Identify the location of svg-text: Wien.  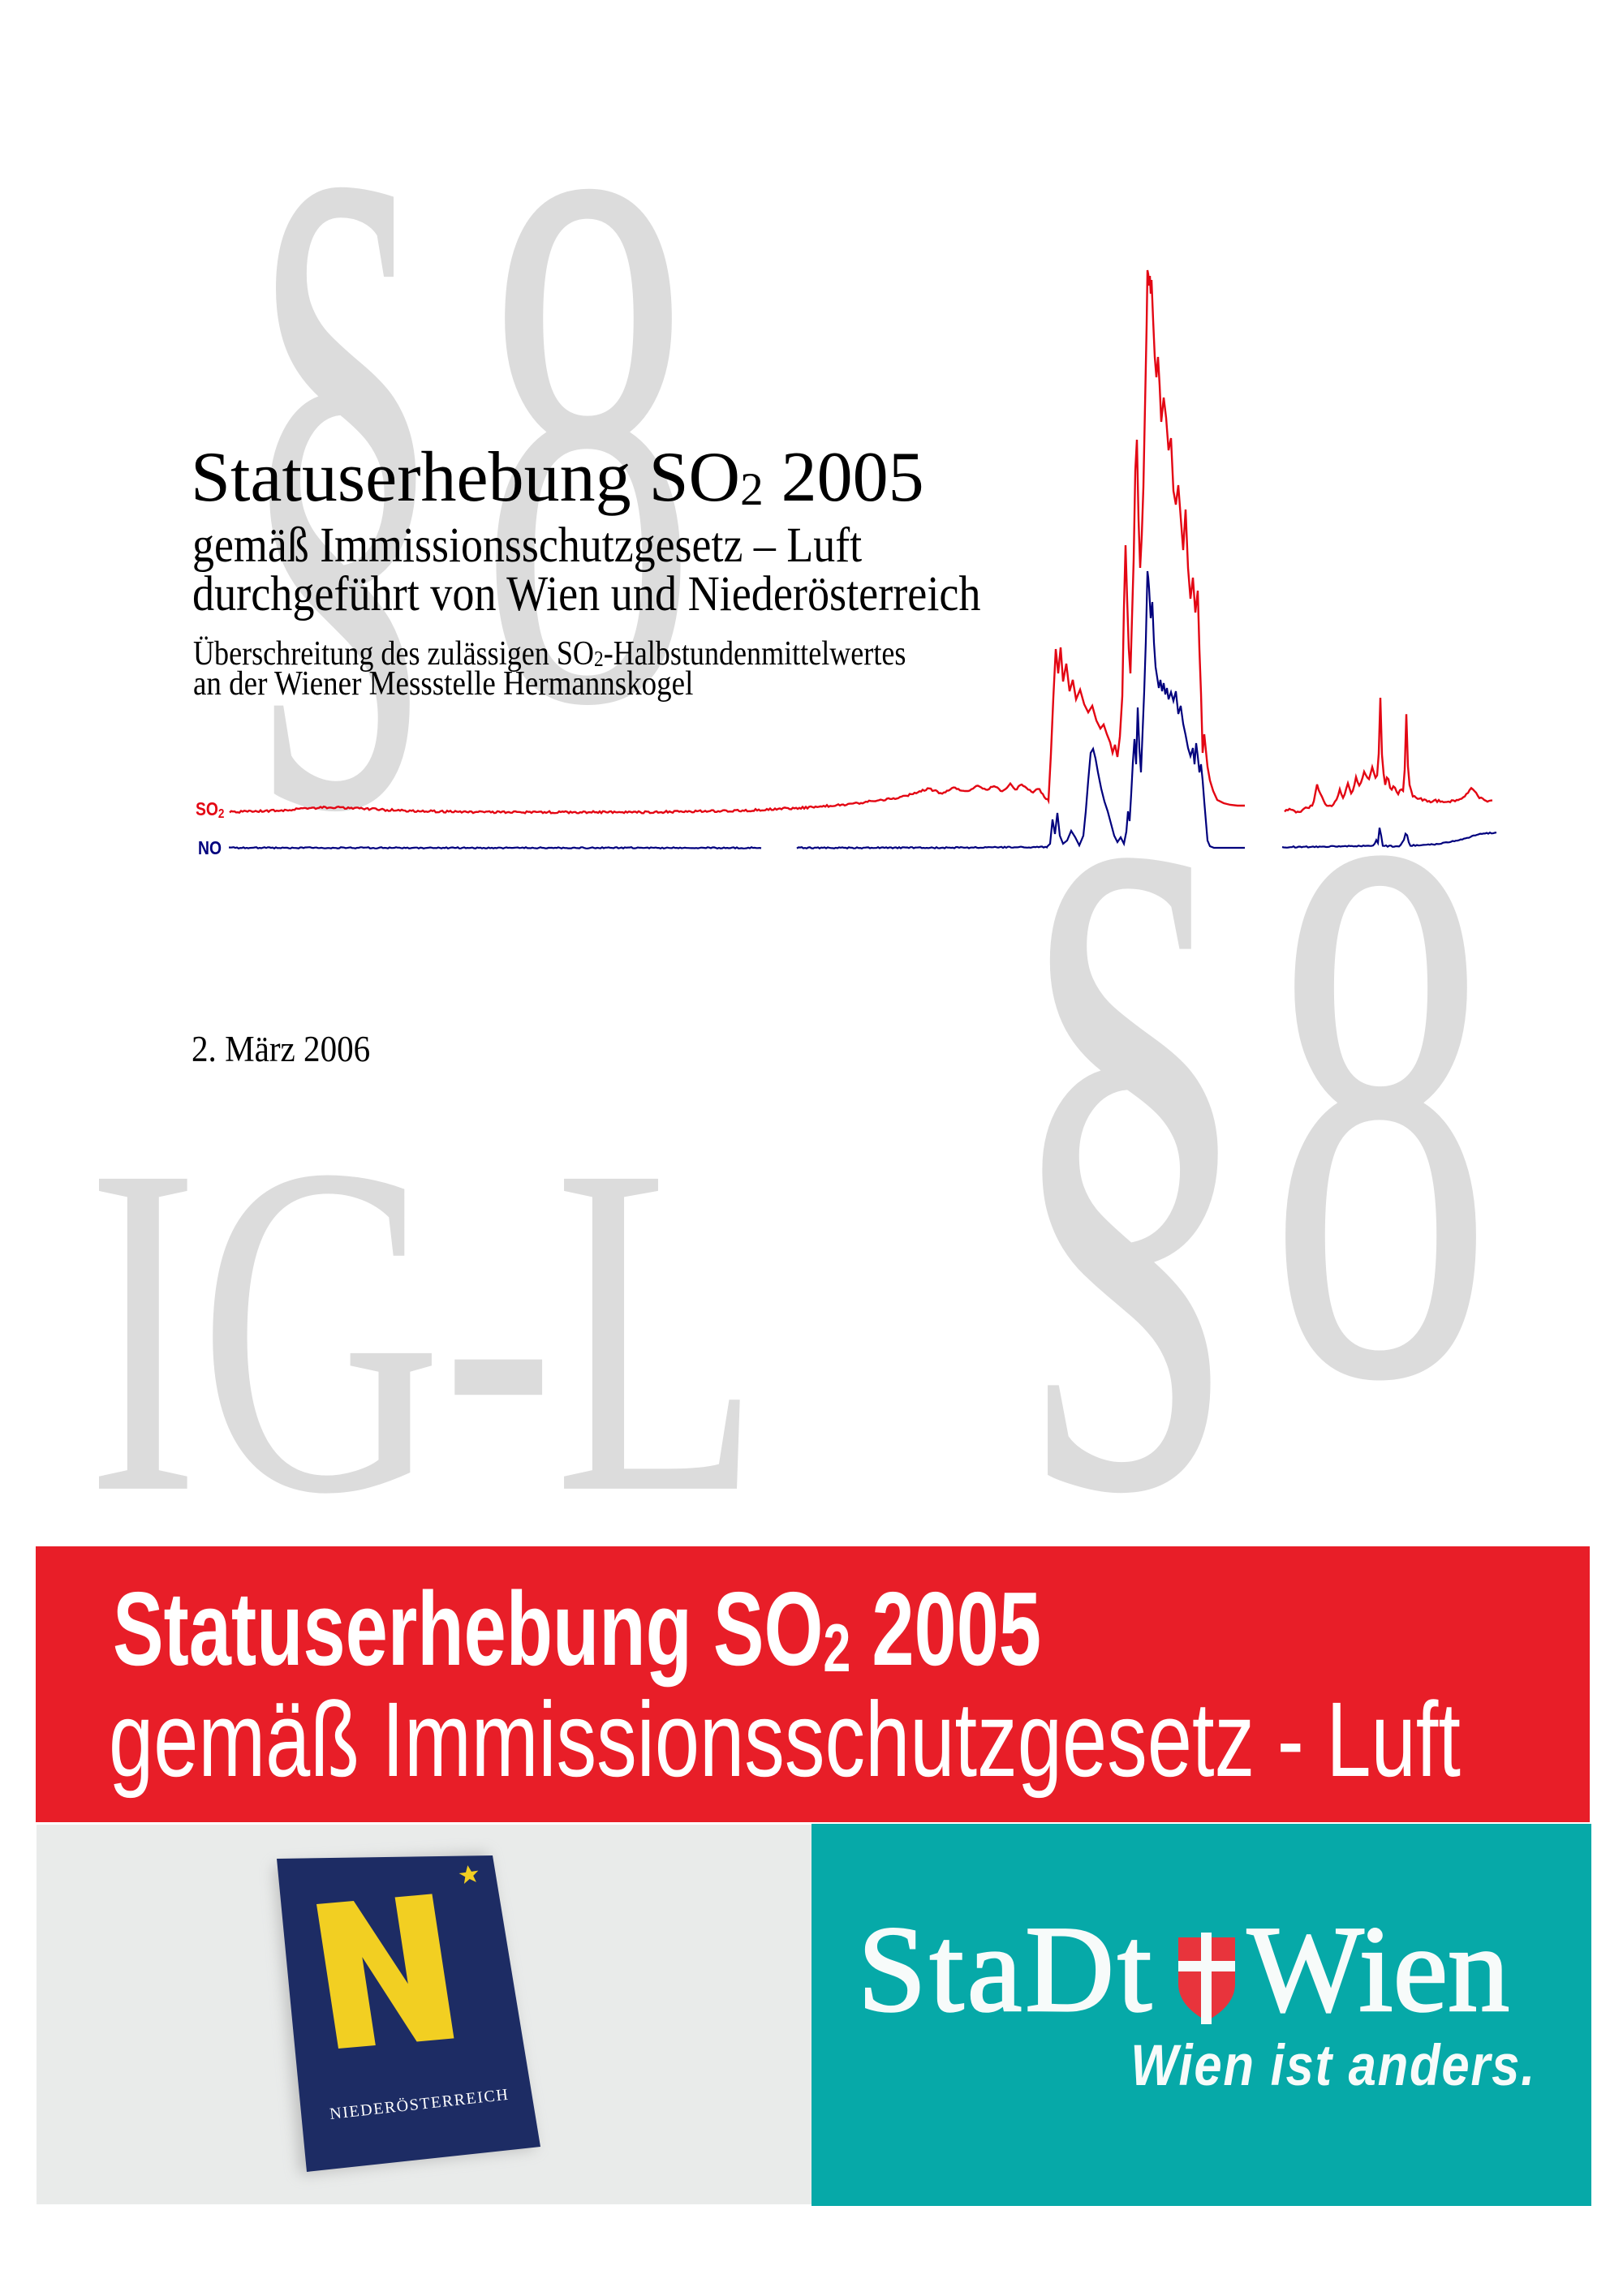
(1378, 1969).